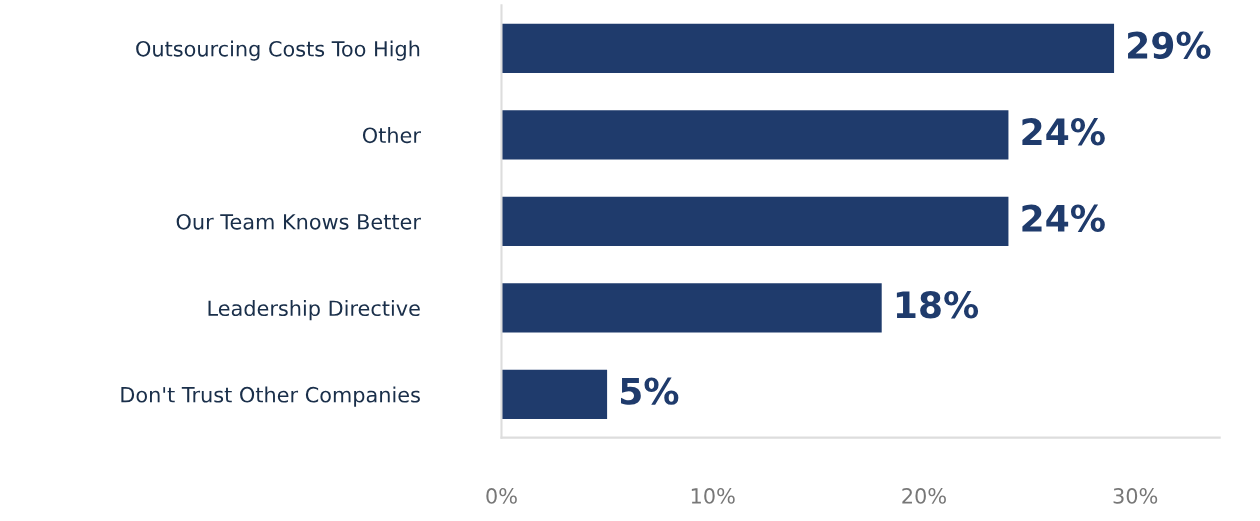  What do you see at coordinates (713, 496) in the screenshot?
I see `x-tick-label: 10%` at bounding box center [713, 496].